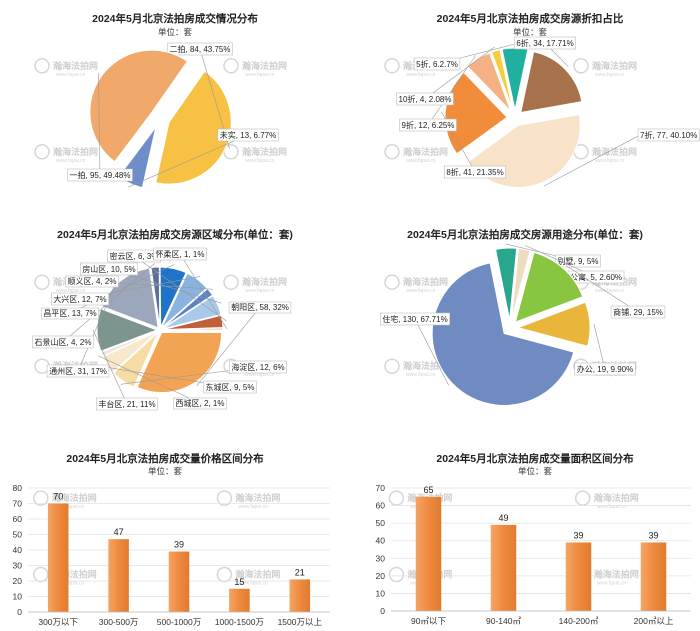  Describe the element at coordinates (381, 506) in the screenshot. I see `y-tick-label: 60` at that location.